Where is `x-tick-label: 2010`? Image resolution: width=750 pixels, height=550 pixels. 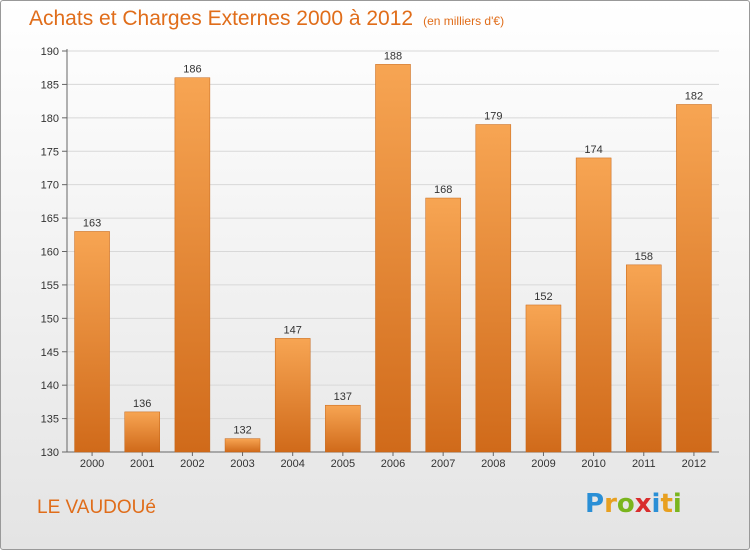
x-tick-label: 2010 is located at coordinates (593, 464).